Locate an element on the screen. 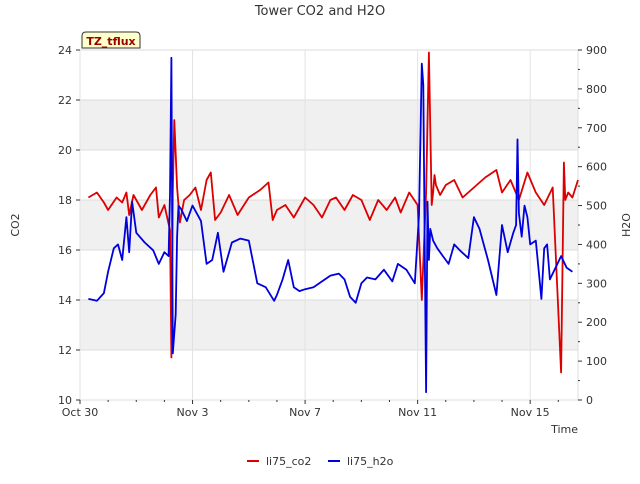  badge-label: TZ_tflux is located at coordinates (110, 41).